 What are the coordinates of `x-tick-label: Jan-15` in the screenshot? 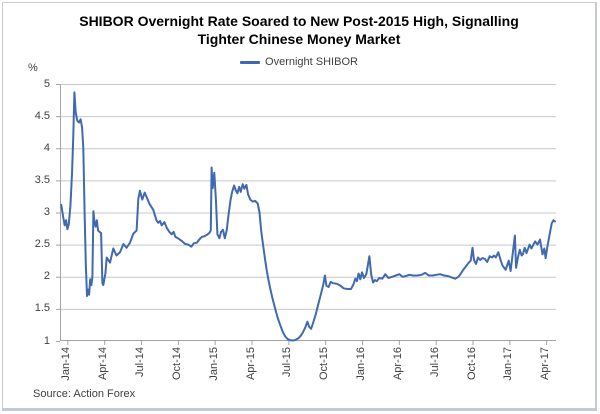 It's located at (213, 364).